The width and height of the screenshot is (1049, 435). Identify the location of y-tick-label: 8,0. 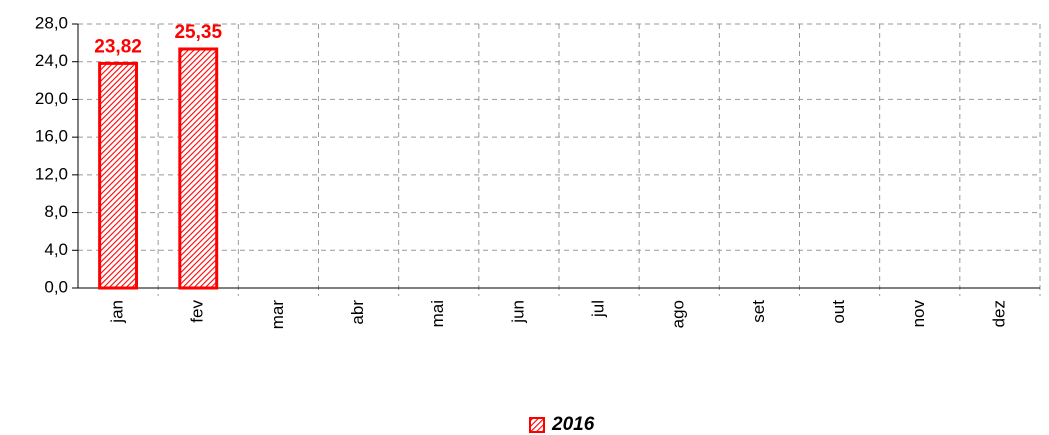
(56, 211).